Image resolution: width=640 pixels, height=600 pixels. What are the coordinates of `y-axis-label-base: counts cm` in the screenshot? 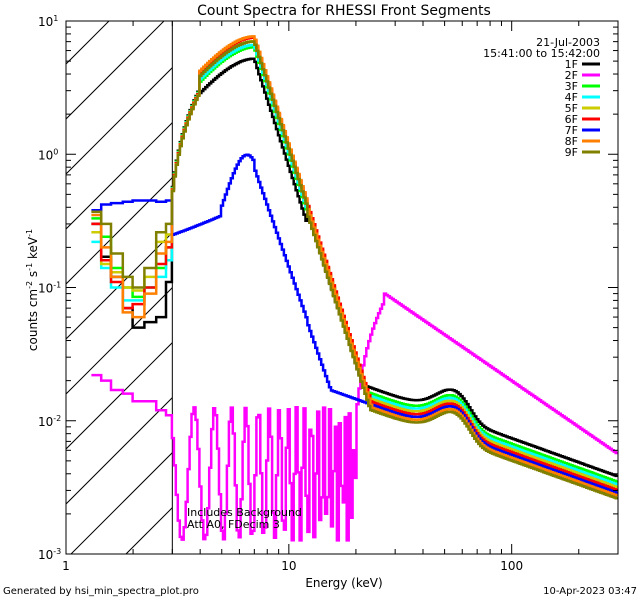 It's located at (33, 320).